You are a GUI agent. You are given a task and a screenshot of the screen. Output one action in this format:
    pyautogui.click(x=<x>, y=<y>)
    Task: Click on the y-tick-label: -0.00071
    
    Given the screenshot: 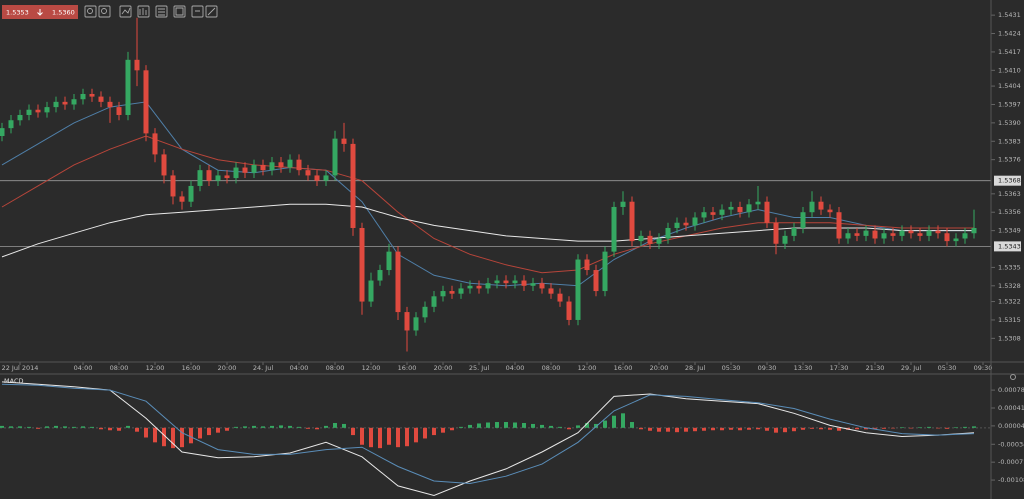 What is the action you would take?
    pyautogui.click(x=1011, y=462)
    